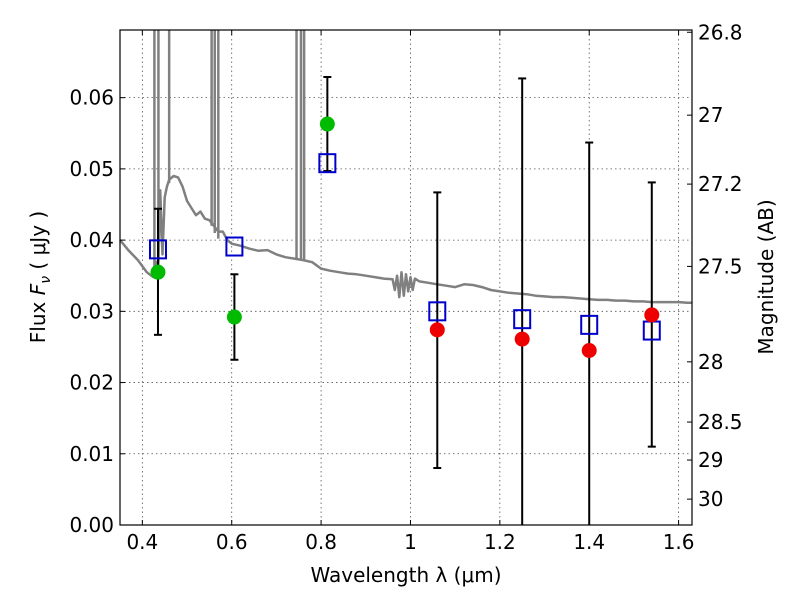 The width and height of the screenshot is (800, 600). Describe the element at coordinates (91, 454) in the screenshot. I see `y-tick-label: 0.01` at that location.